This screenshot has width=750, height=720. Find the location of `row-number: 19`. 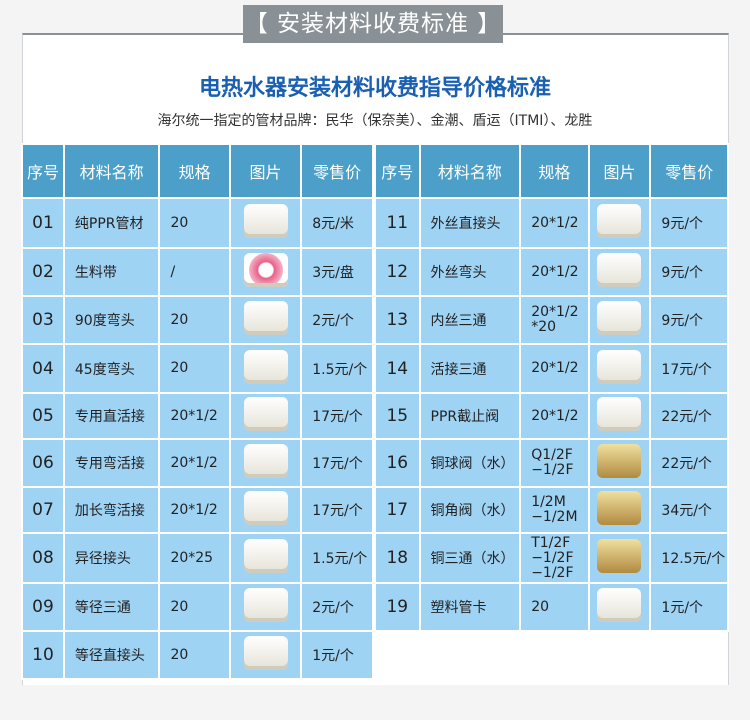

row-number: 19 is located at coordinates (397, 607).